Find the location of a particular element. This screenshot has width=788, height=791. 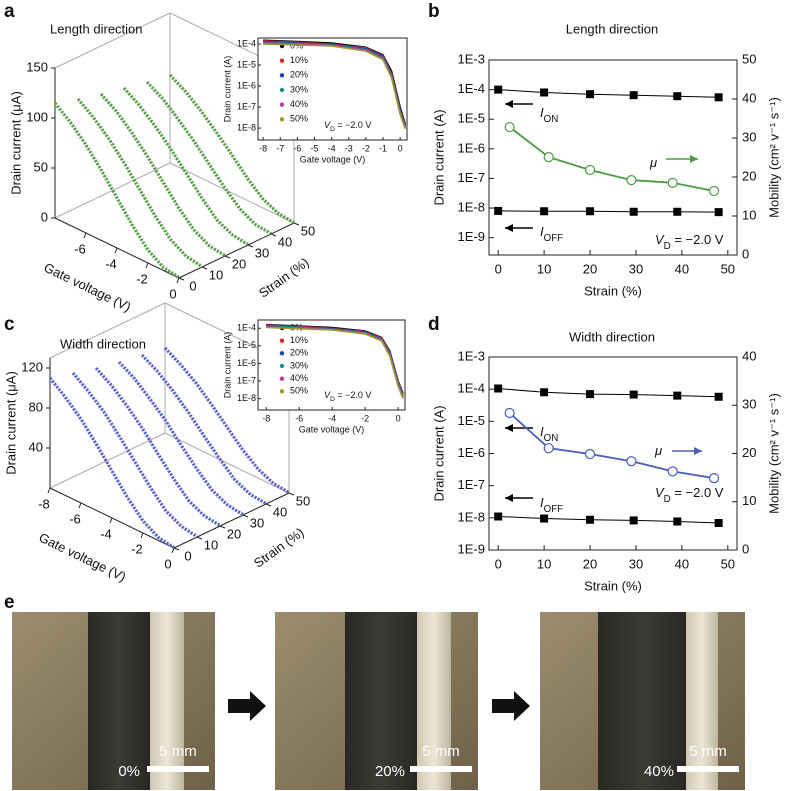

y2-tick-label: 50 is located at coordinates (749, 58).